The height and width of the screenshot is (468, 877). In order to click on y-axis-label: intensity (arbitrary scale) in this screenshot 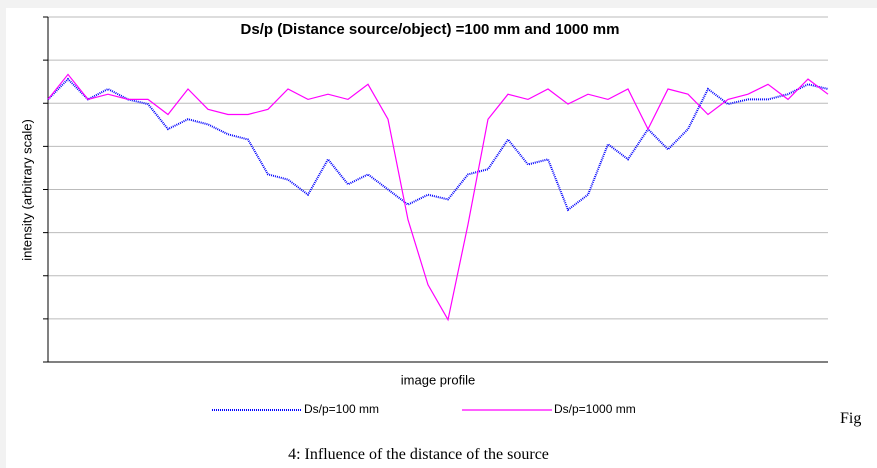, I will do `click(26, 190)`.